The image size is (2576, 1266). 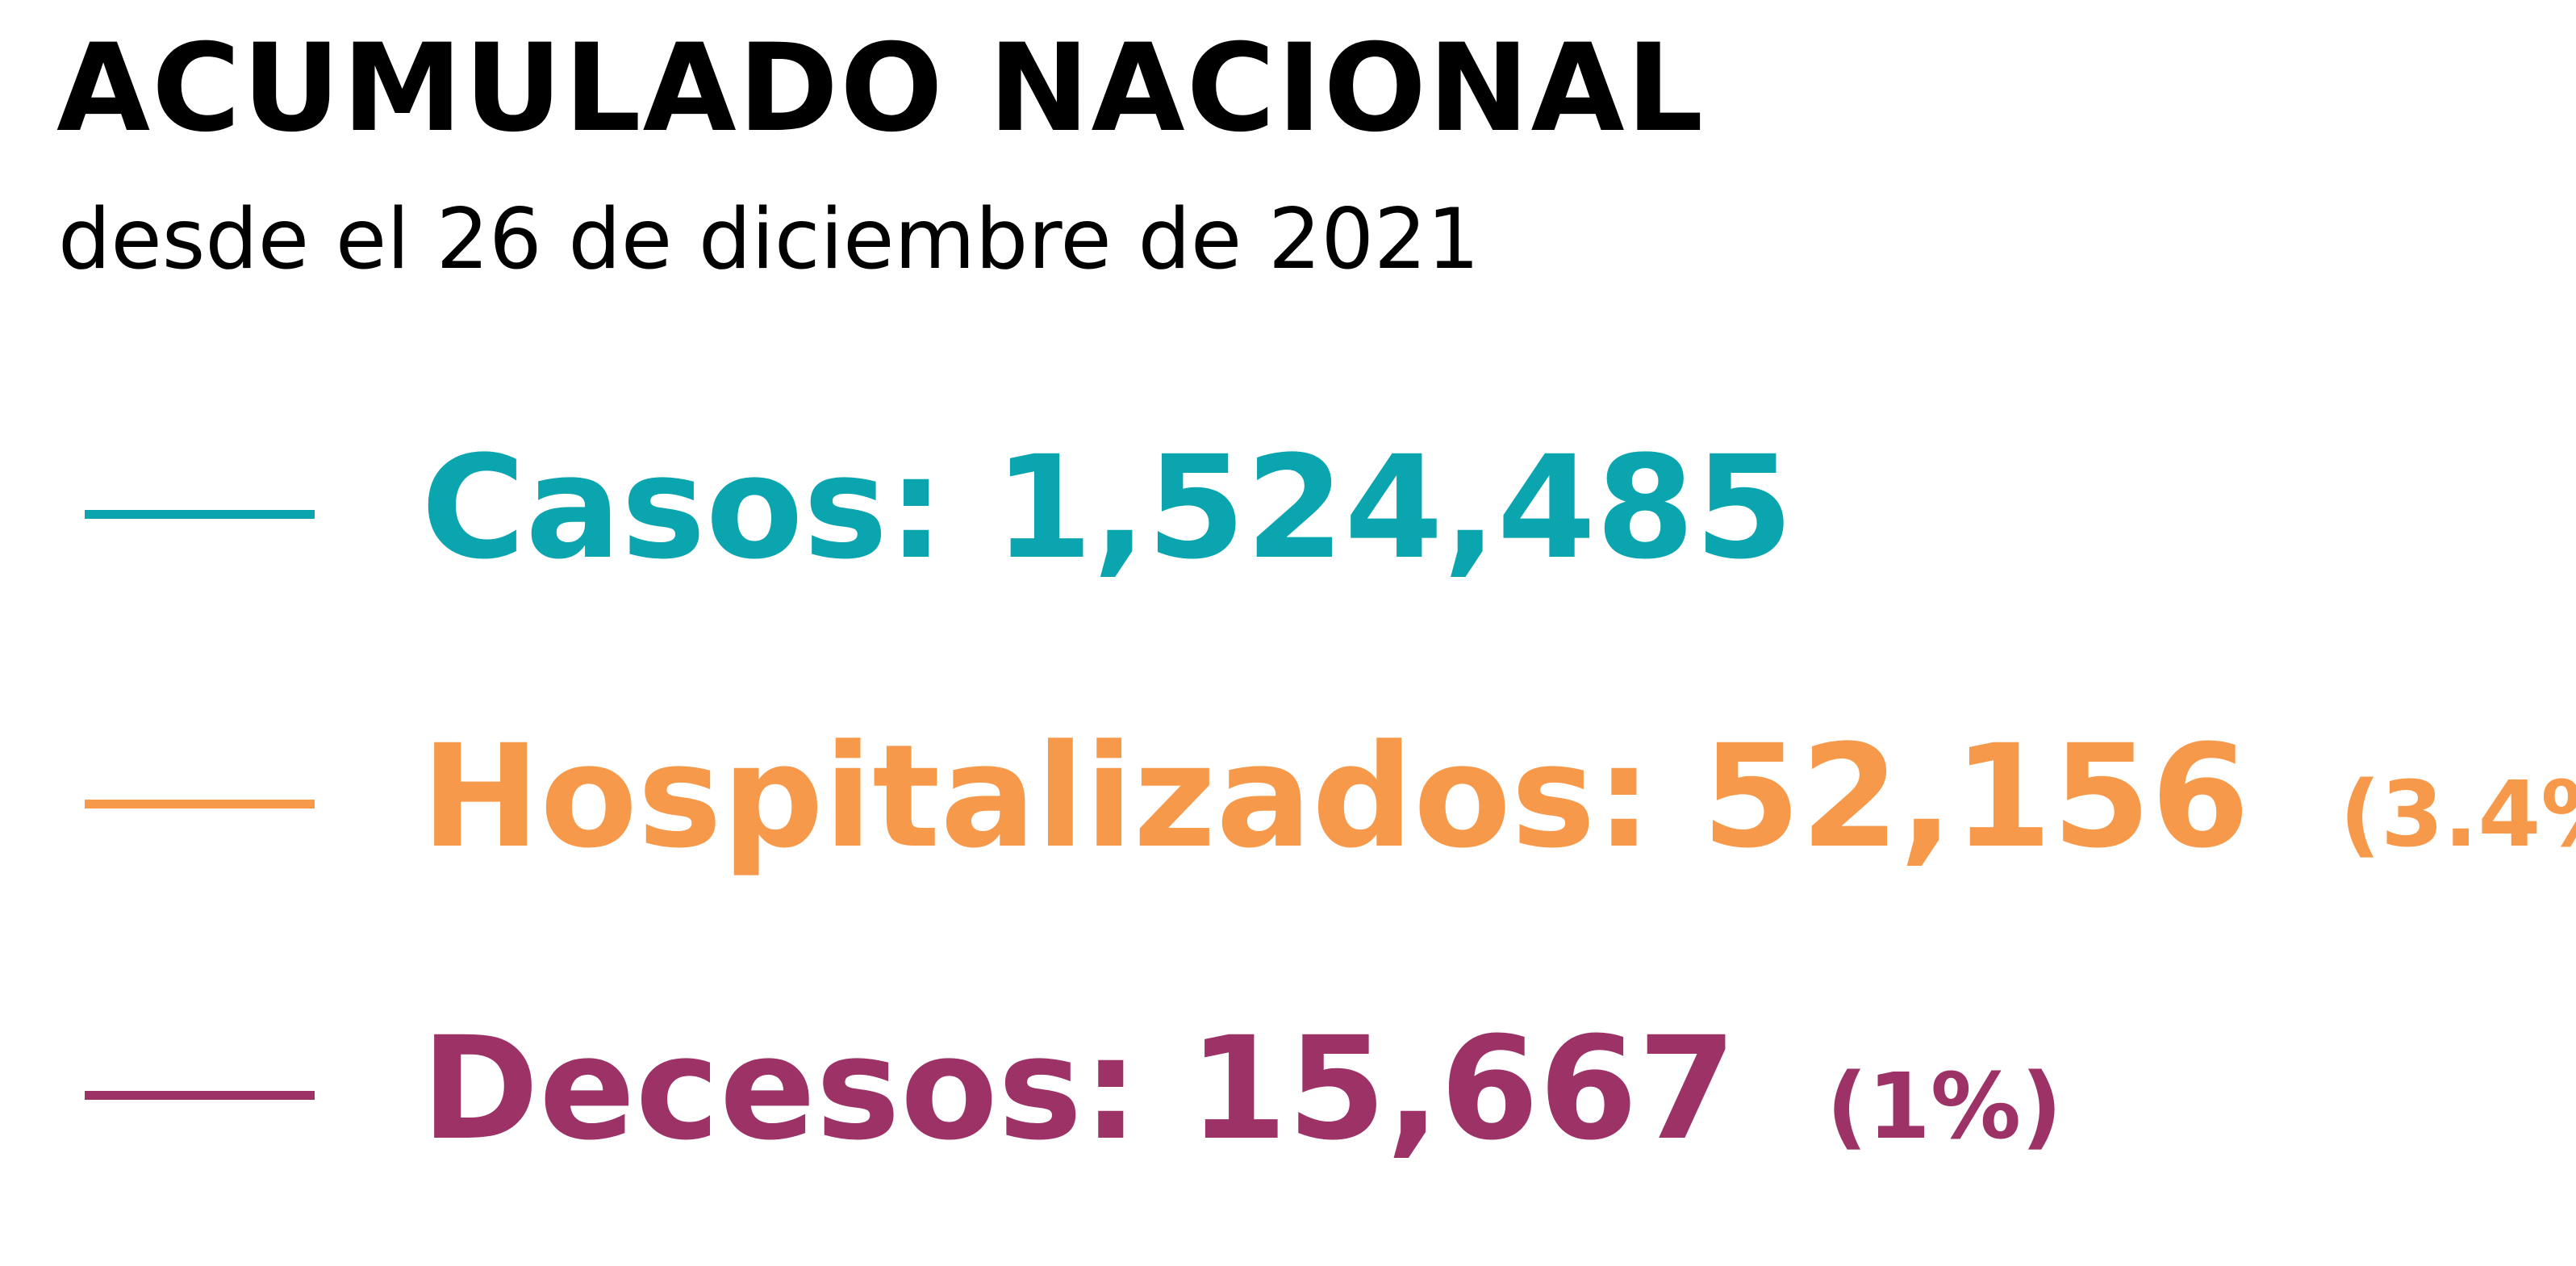 What do you see at coordinates (1976, 797) in the screenshot?
I see `metric-value-hospitalizados: 52,156` at bounding box center [1976, 797].